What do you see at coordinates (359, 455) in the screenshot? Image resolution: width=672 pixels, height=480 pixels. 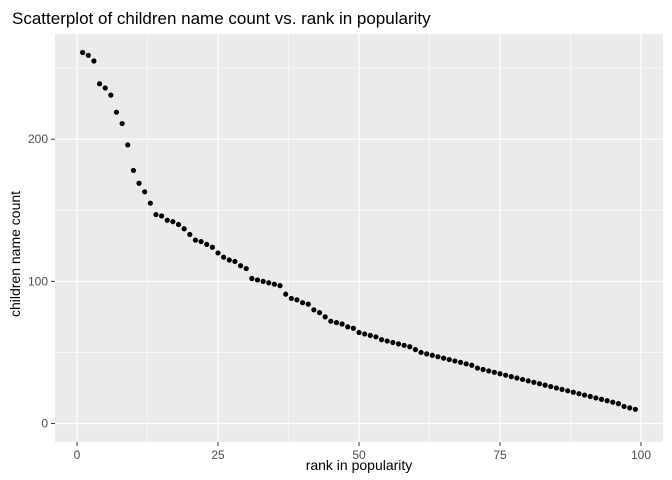 I see `x-tick-label: 50` at bounding box center [359, 455].